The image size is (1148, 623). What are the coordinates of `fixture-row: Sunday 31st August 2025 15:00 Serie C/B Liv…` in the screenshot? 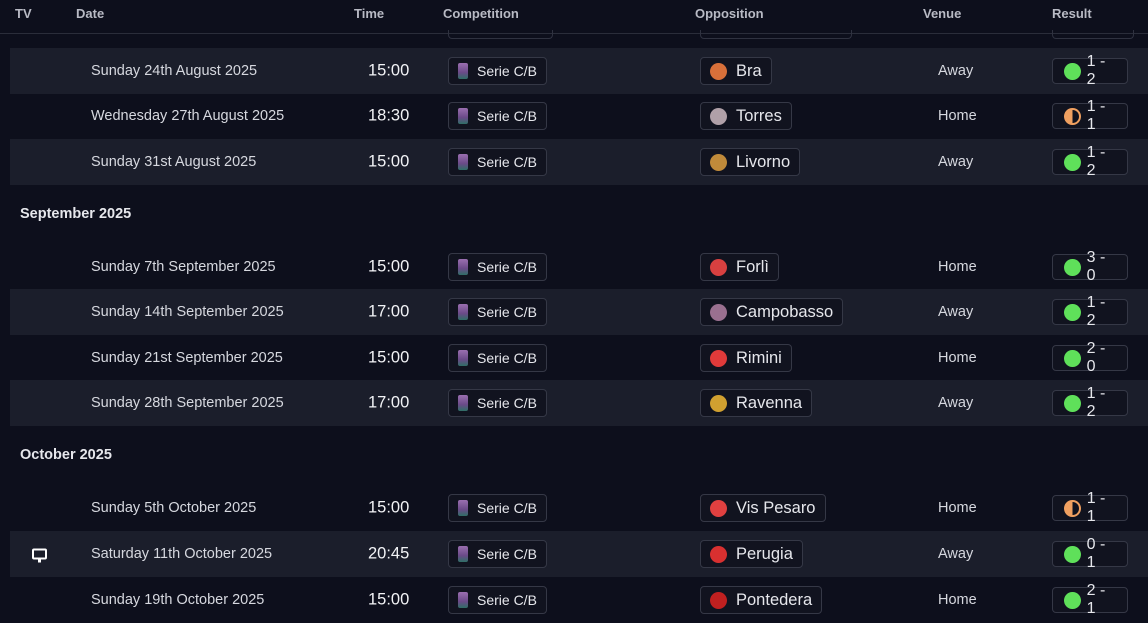 It's located at (579, 162).